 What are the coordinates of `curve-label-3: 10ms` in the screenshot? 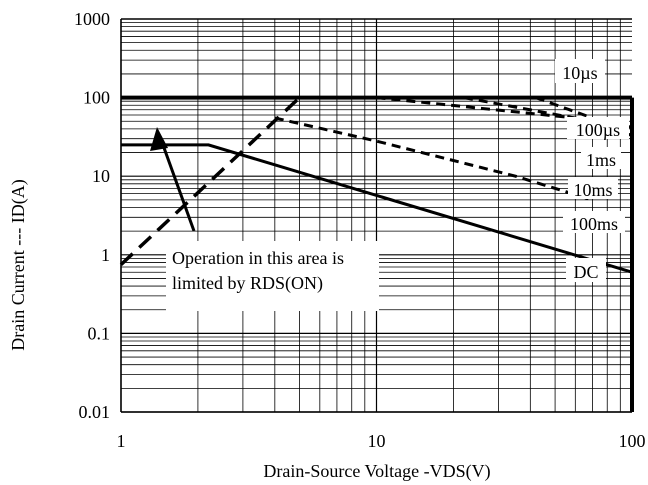 It's located at (592, 190).